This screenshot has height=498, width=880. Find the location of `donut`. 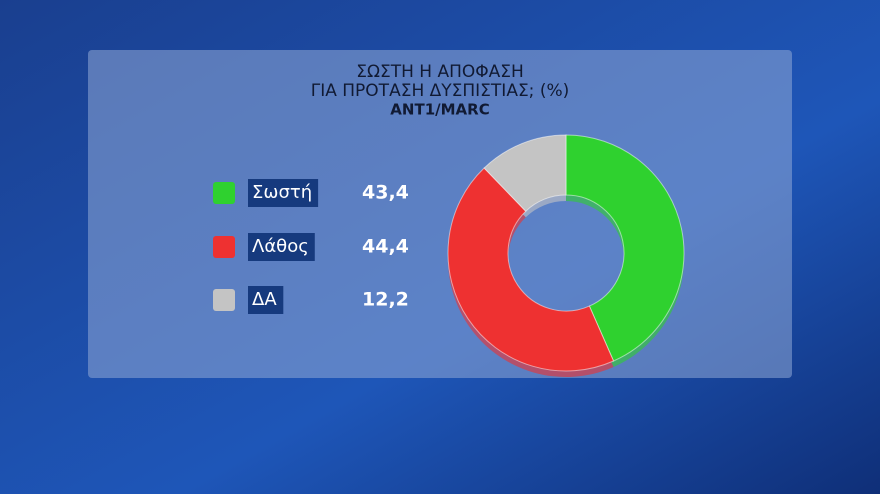

donut is located at coordinates (566, 255).